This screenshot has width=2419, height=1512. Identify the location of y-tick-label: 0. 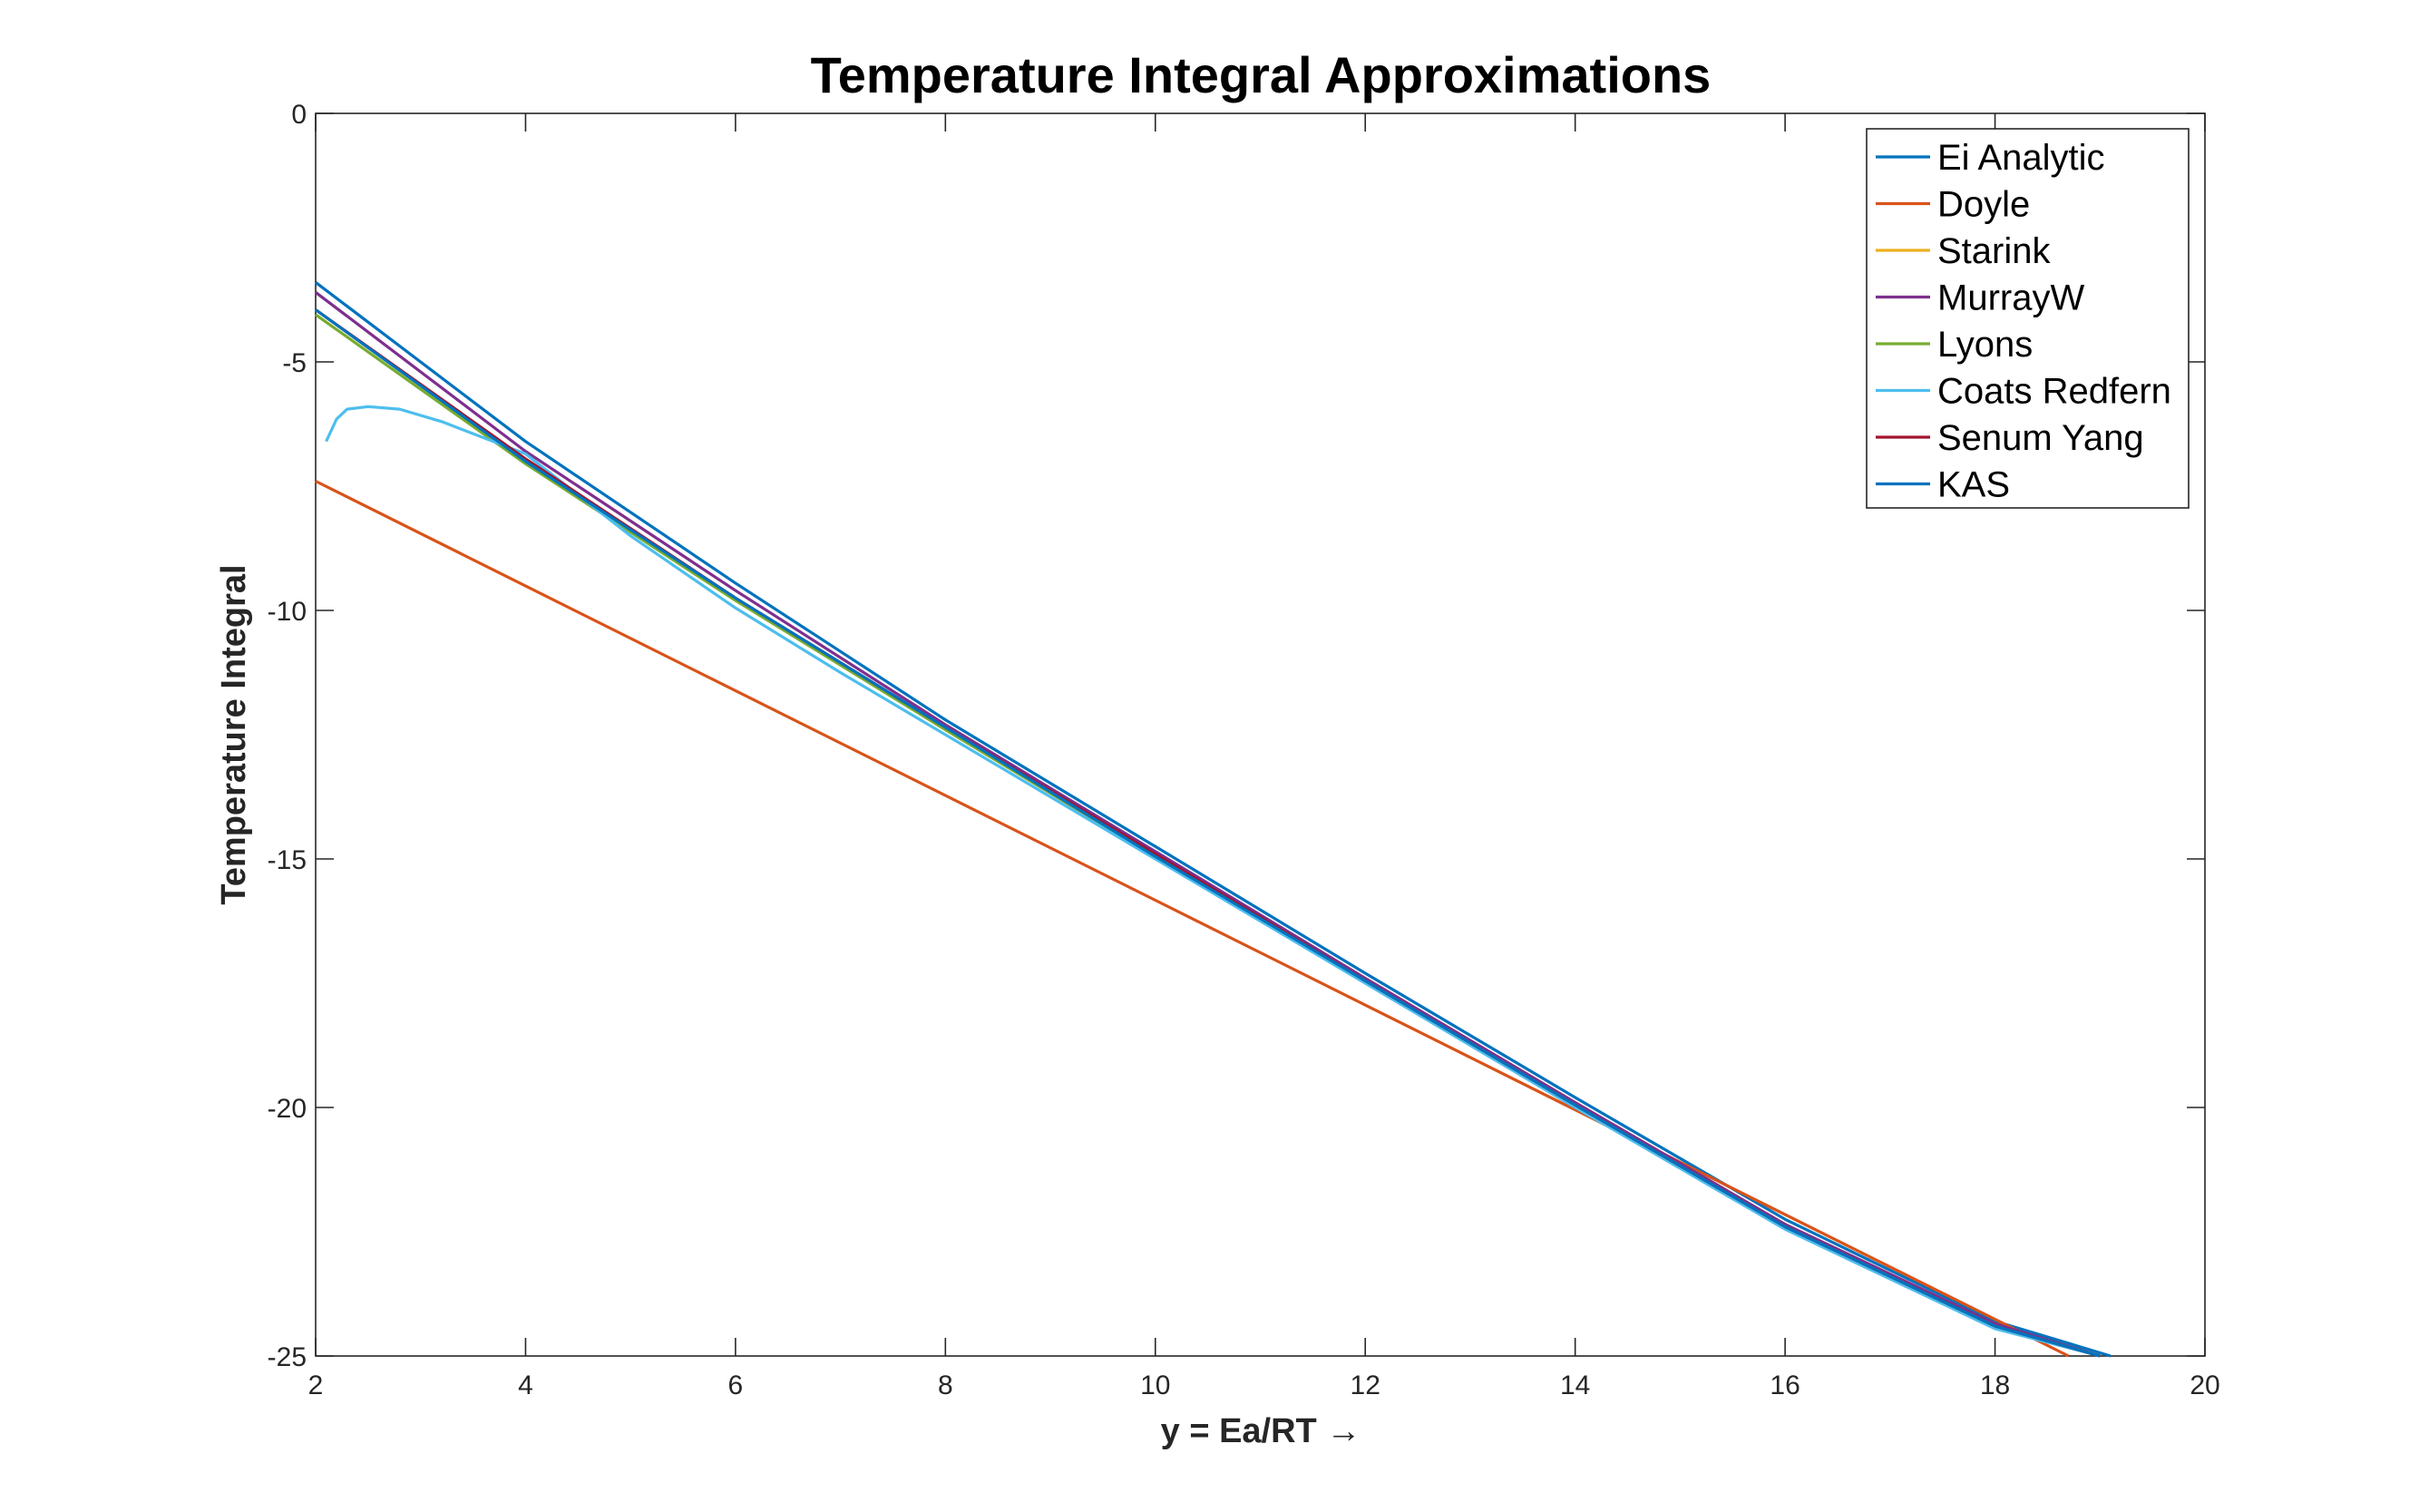
(299, 115).